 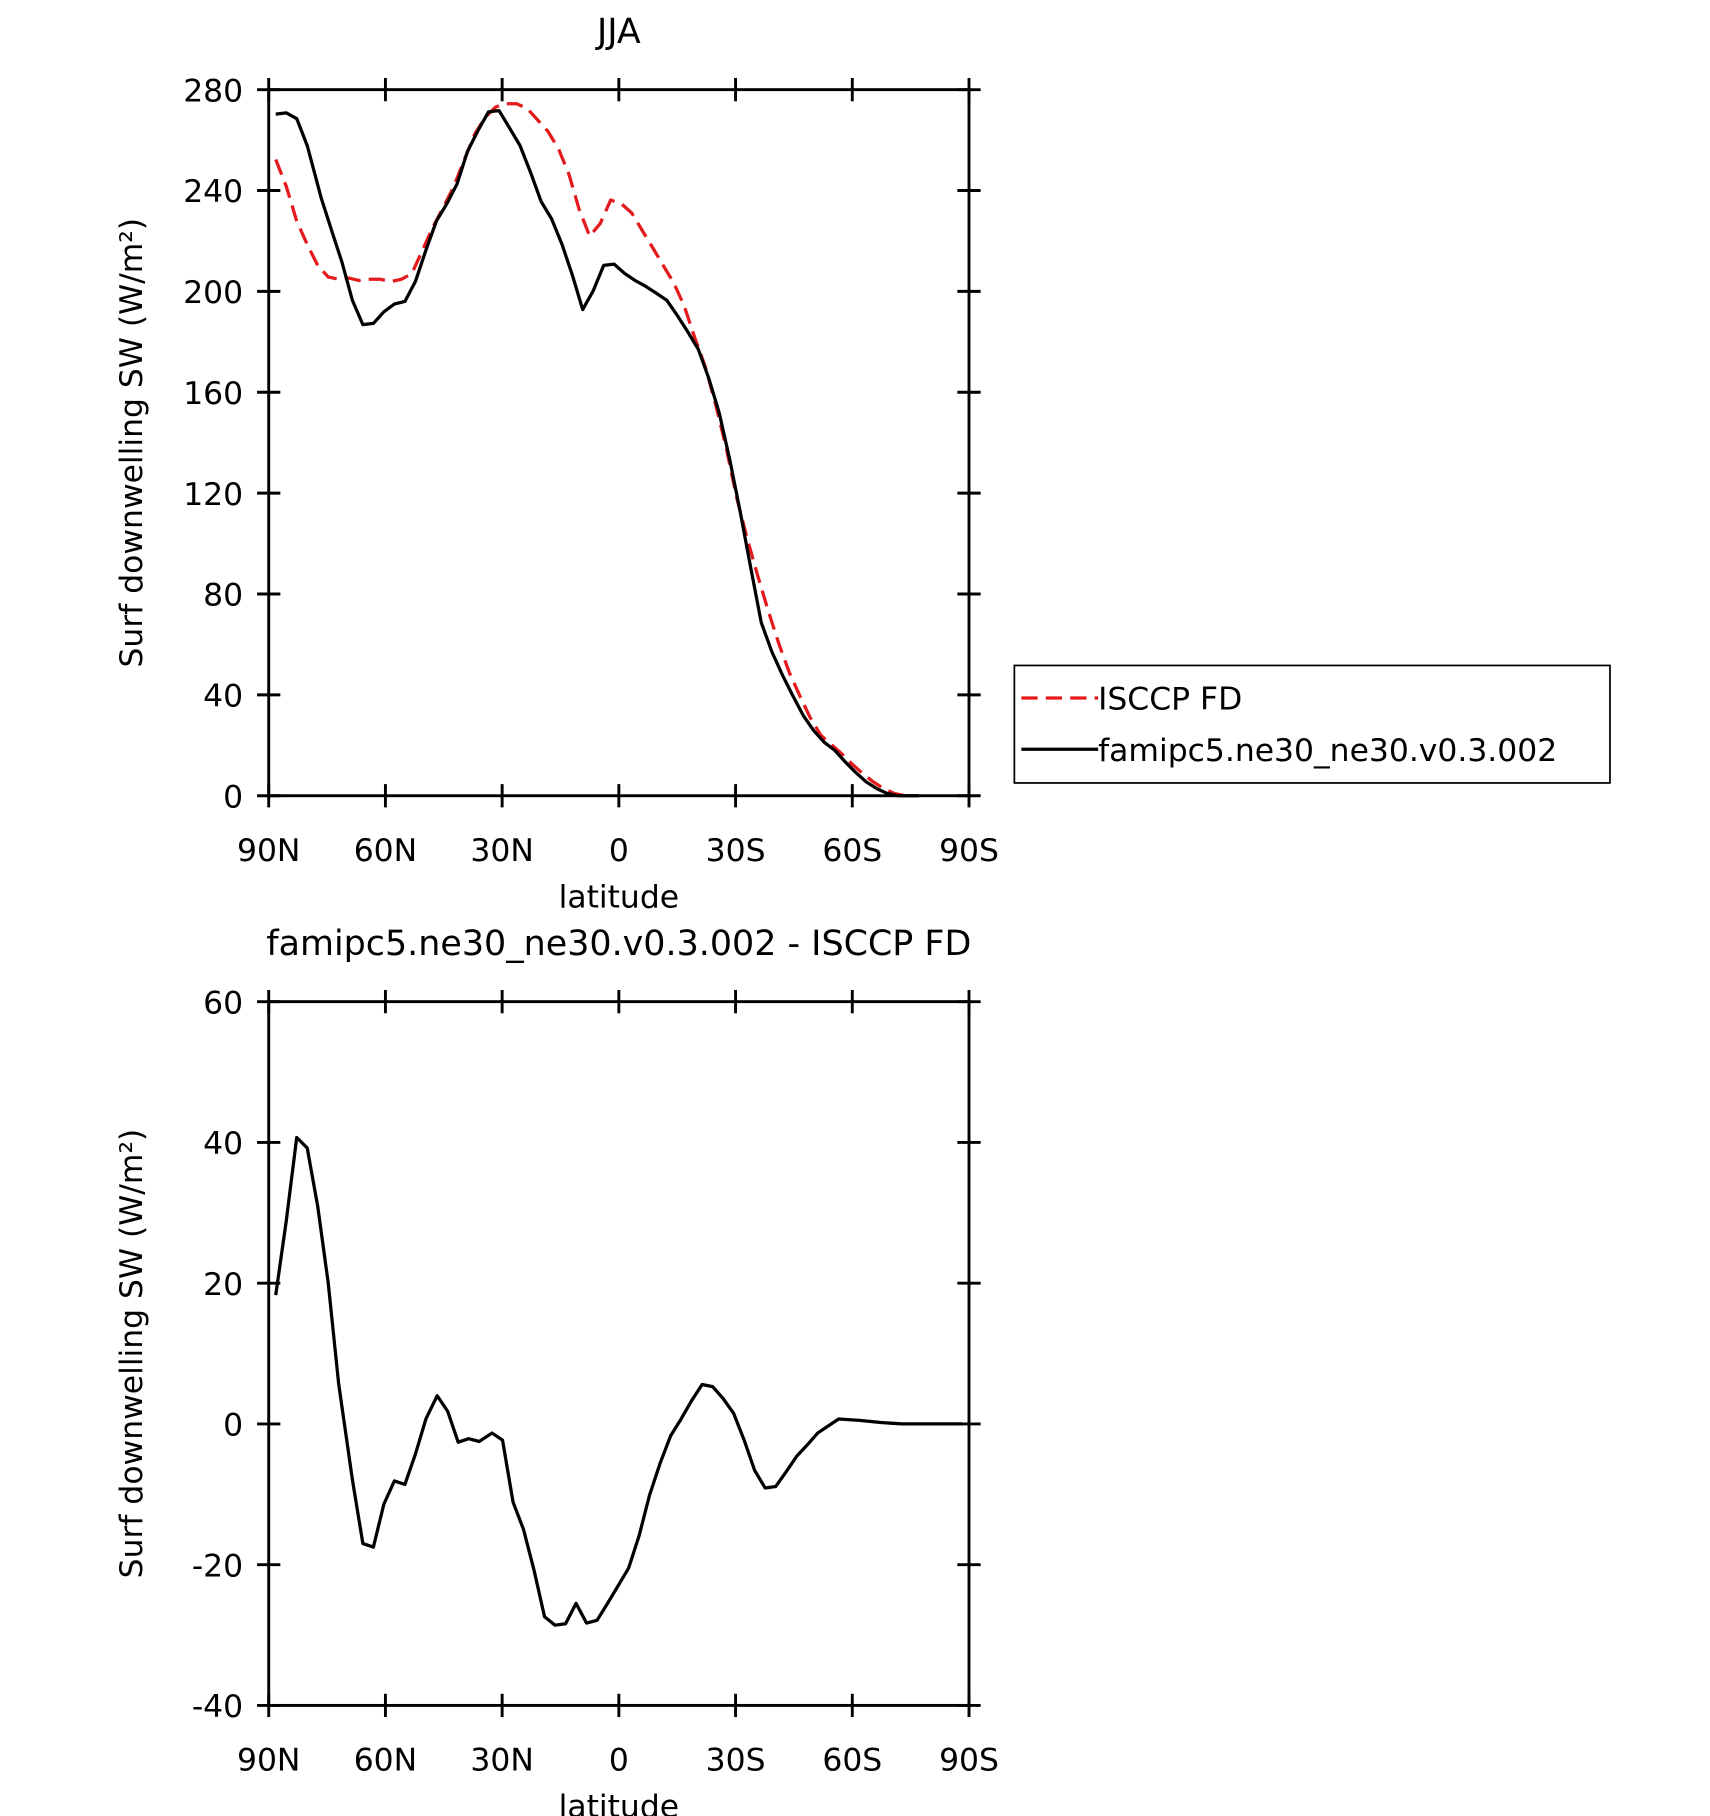 What do you see at coordinates (213, 91) in the screenshot?
I see `y-tick-label: 280` at bounding box center [213, 91].